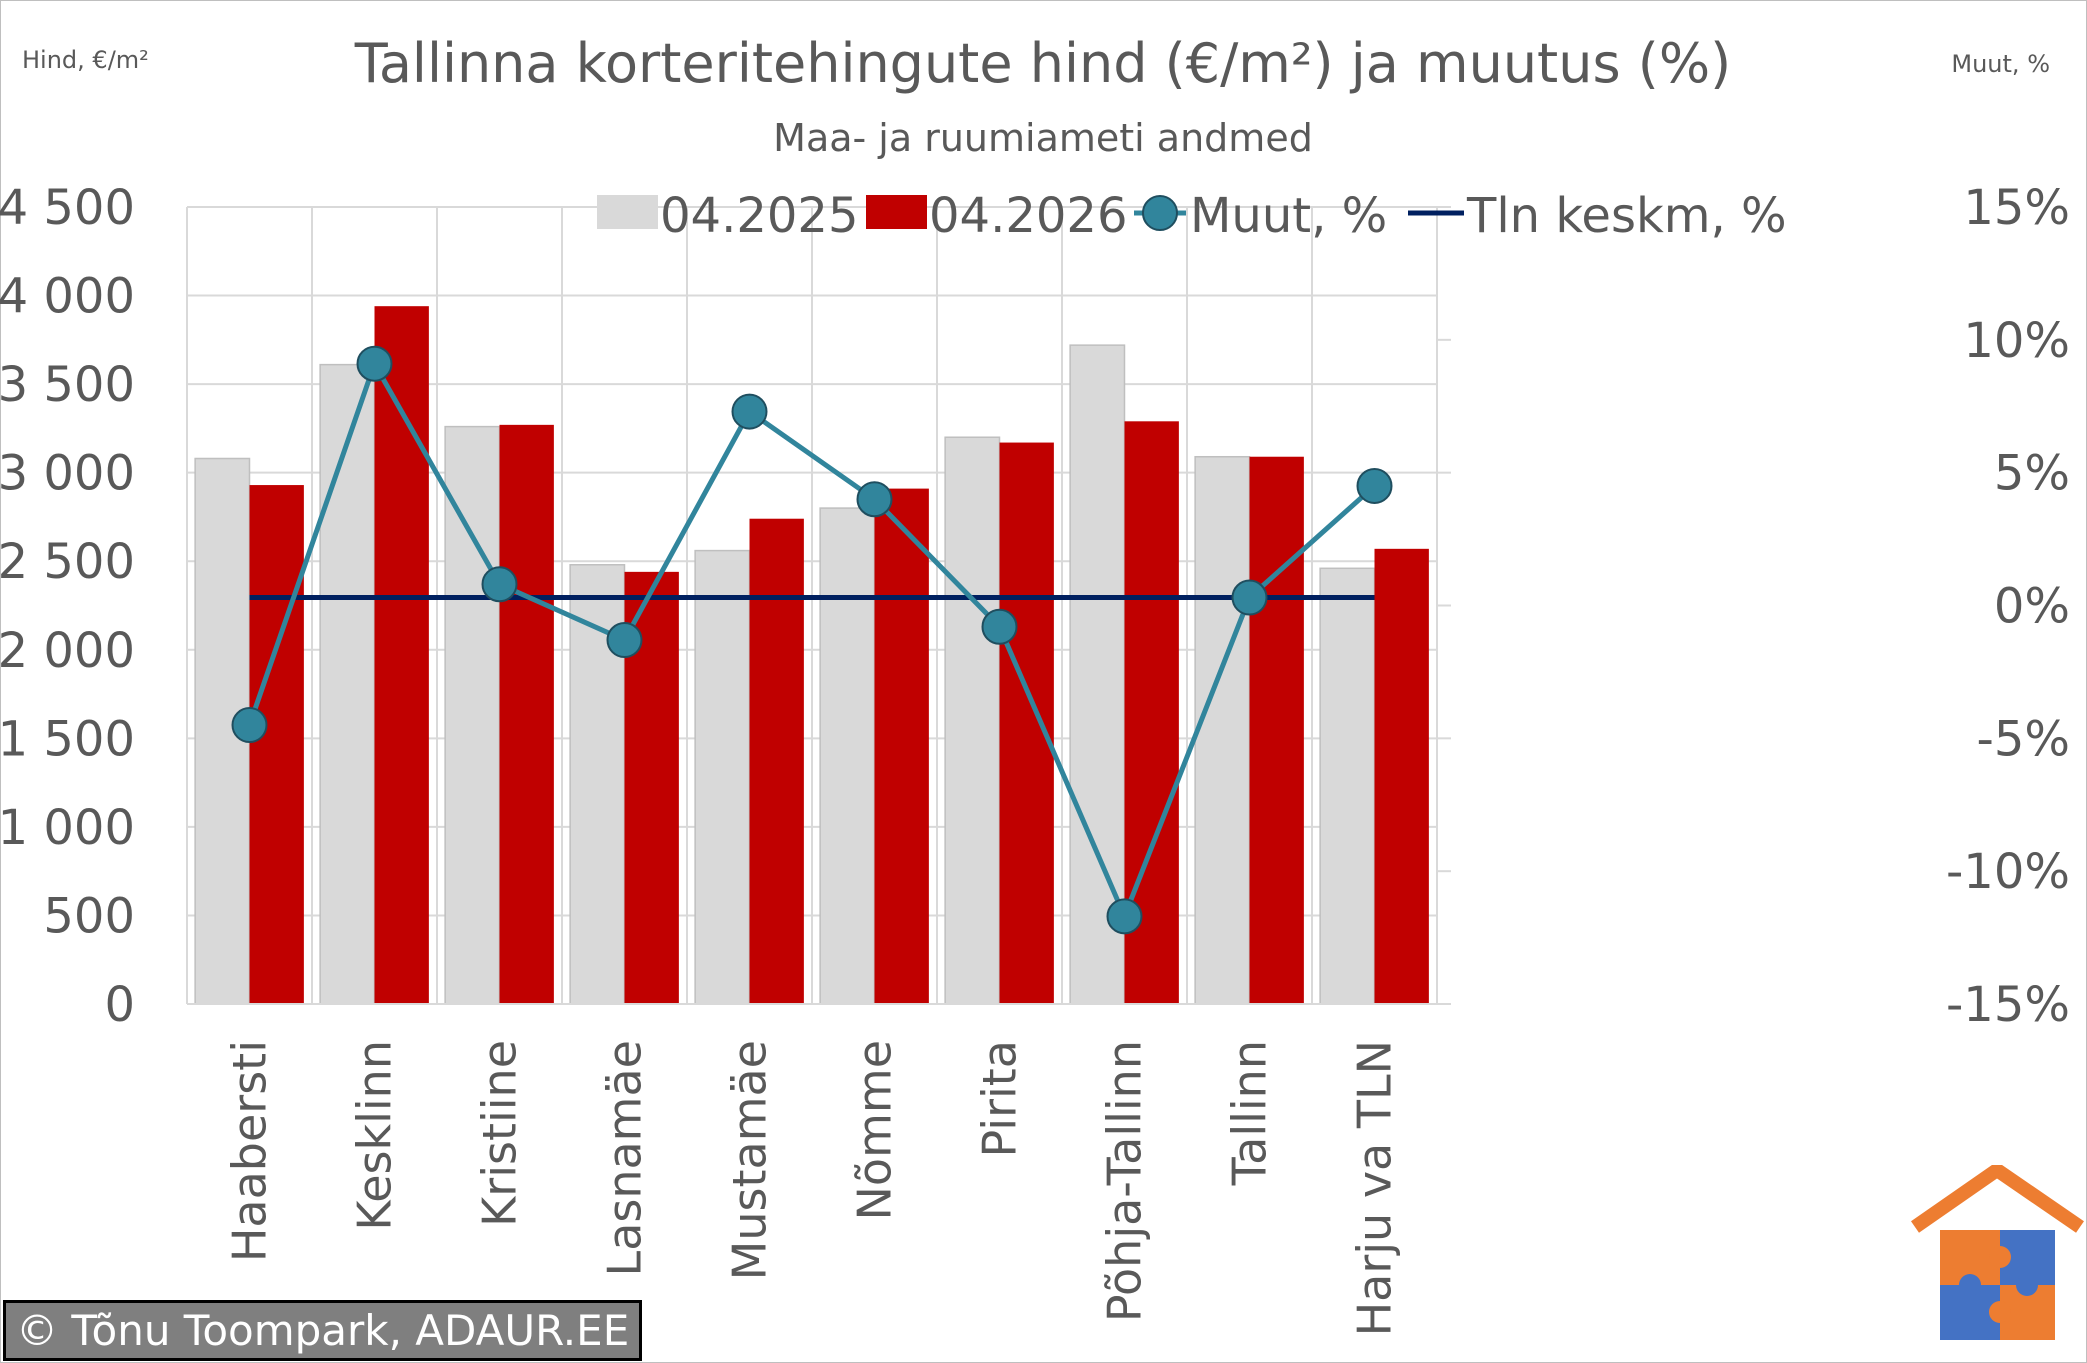  Describe the element at coordinates (1288, 216) in the screenshot. I see `legend-muut-label: Muut, %` at that location.